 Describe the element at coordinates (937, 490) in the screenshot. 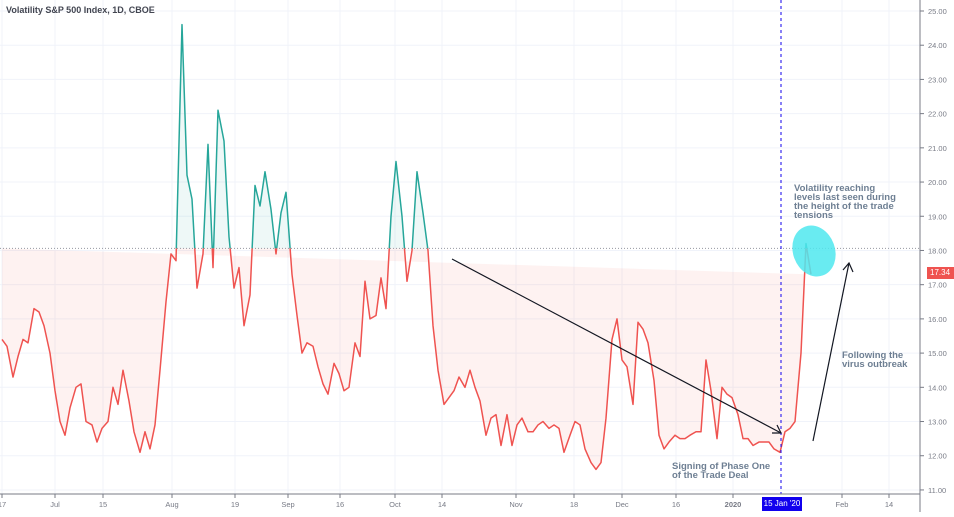

I see `price-tick-label: 11.00` at that location.